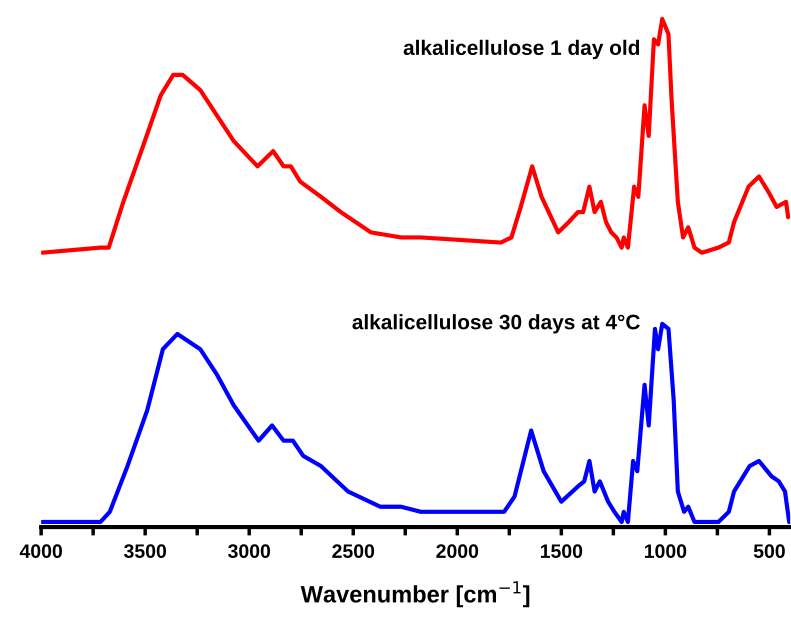  Describe the element at coordinates (457, 551) in the screenshot. I see `x-tick-label: 2000` at that location.